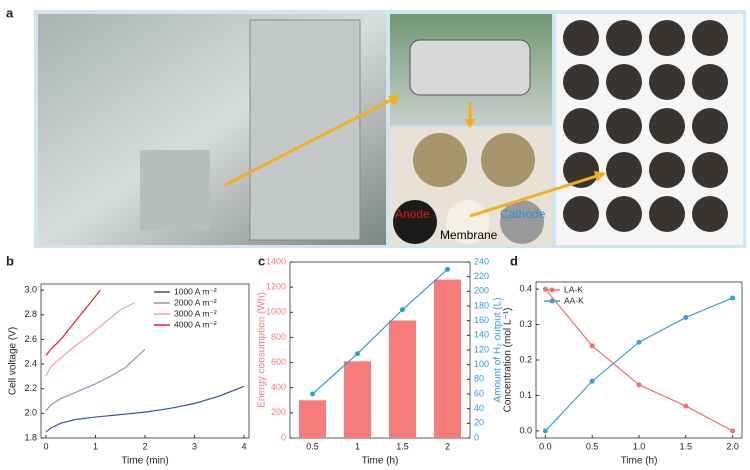 Image resolution: width=750 pixels, height=470 pixels. What do you see at coordinates (195, 313) in the screenshot?
I see `legend-label: 3000 A m⁻²` at bounding box center [195, 313].